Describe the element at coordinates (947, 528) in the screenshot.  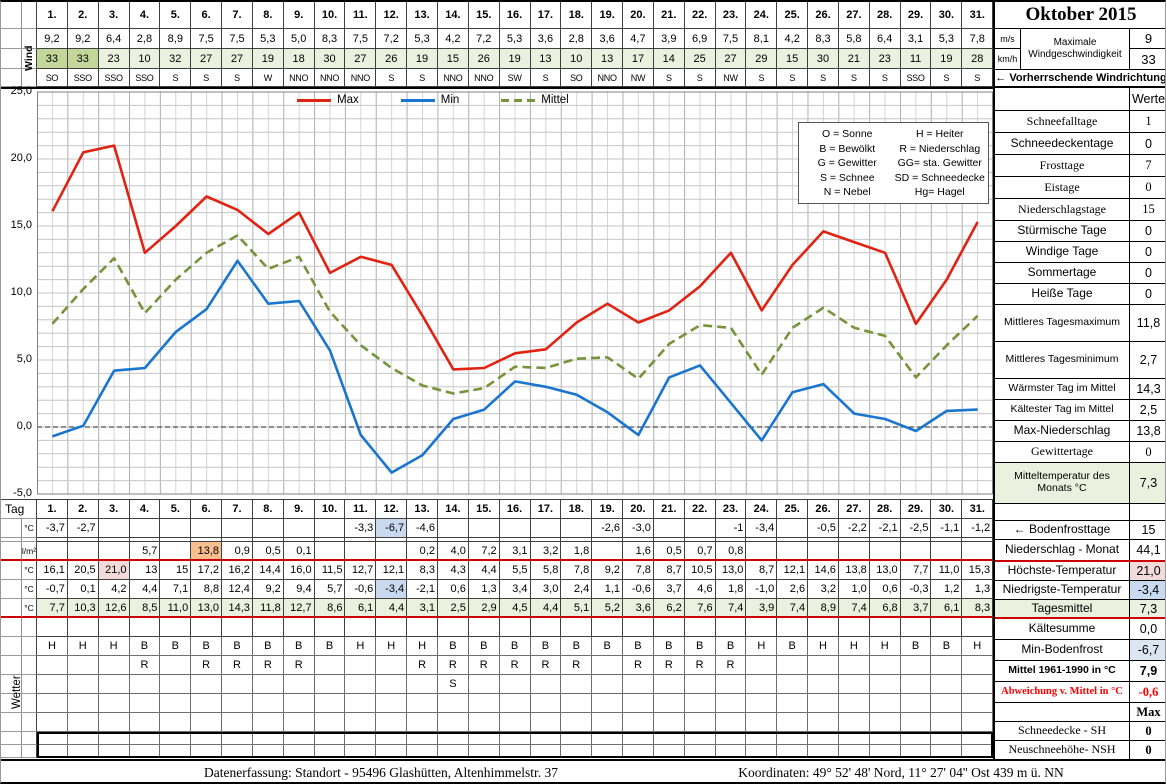
I see `bodenfrost-cell: -1,1` at that location.